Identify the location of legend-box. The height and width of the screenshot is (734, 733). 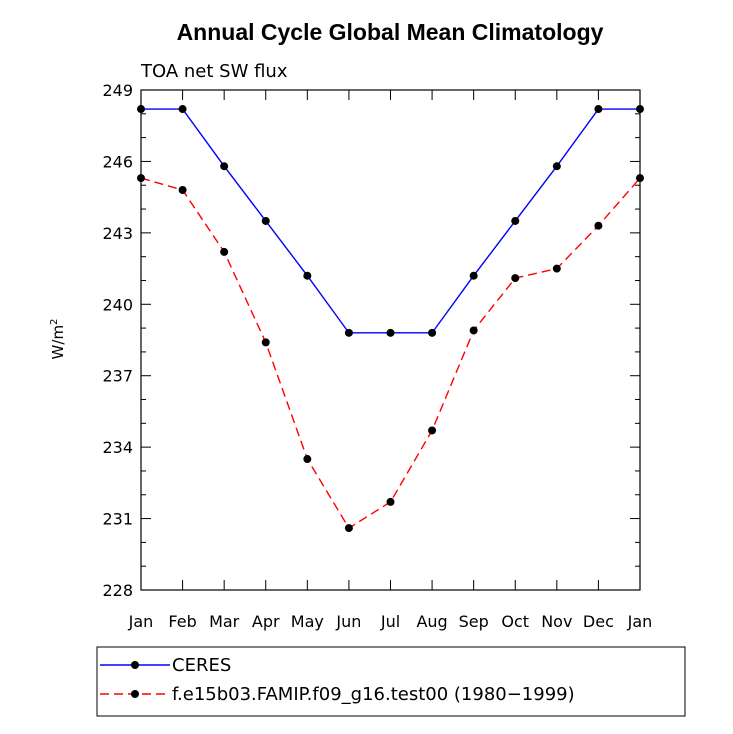
(391, 681).